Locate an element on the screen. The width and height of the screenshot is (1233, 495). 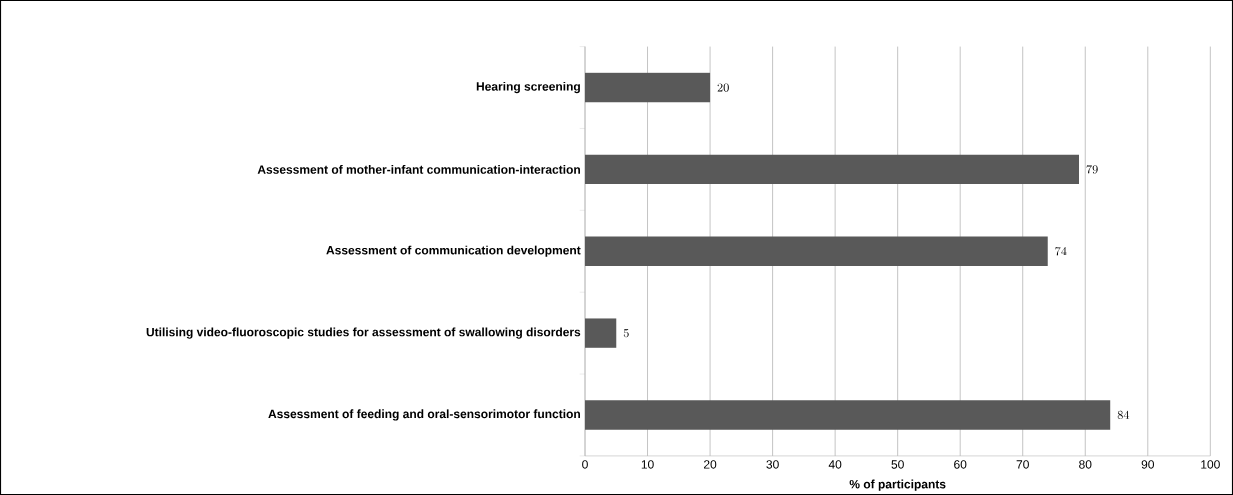
x-tick-label: 60 is located at coordinates (960, 464).